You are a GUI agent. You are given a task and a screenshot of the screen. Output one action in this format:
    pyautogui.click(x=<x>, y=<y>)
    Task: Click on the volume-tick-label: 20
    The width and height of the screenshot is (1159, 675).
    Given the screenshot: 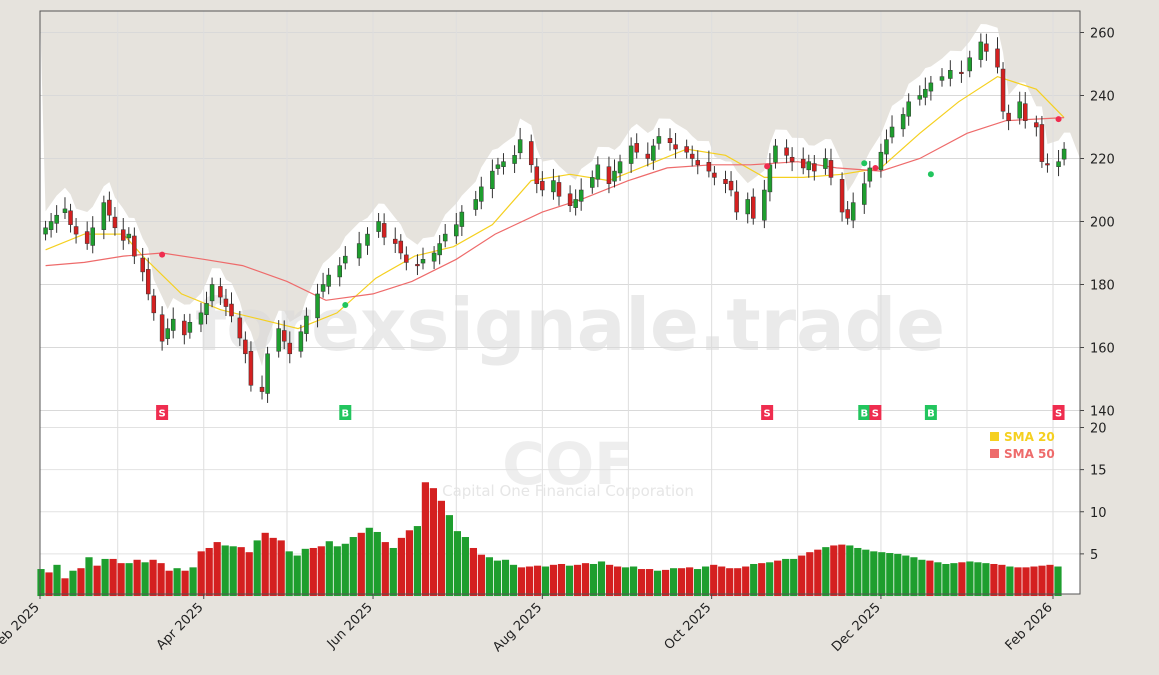 What is the action you would take?
    pyautogui.click(x=1098, y=429)
    